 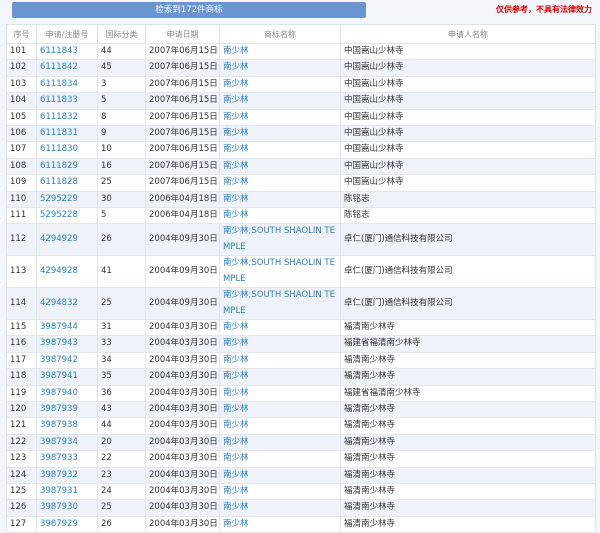 What do you see at coordinates (21, 475) in the screenshot?
I see `row-index-cell: 124` at bounding box center [21, 475].